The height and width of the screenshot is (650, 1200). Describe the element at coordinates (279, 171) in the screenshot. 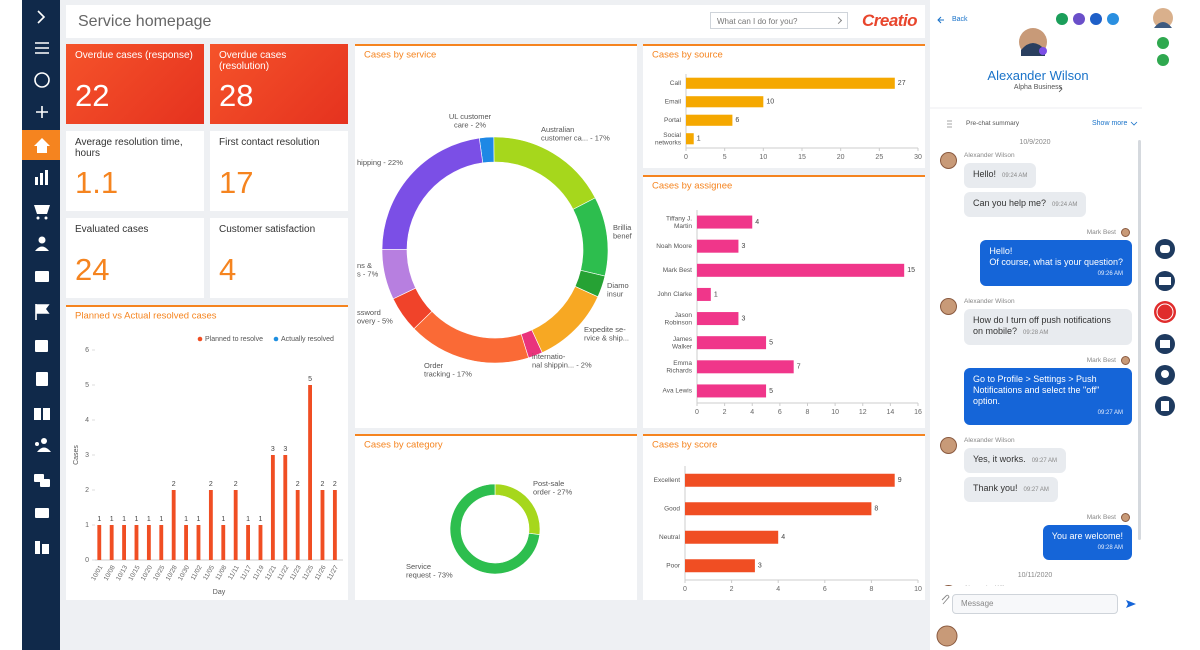

I see `kpi-tile: First contact resolution 17` at that location.